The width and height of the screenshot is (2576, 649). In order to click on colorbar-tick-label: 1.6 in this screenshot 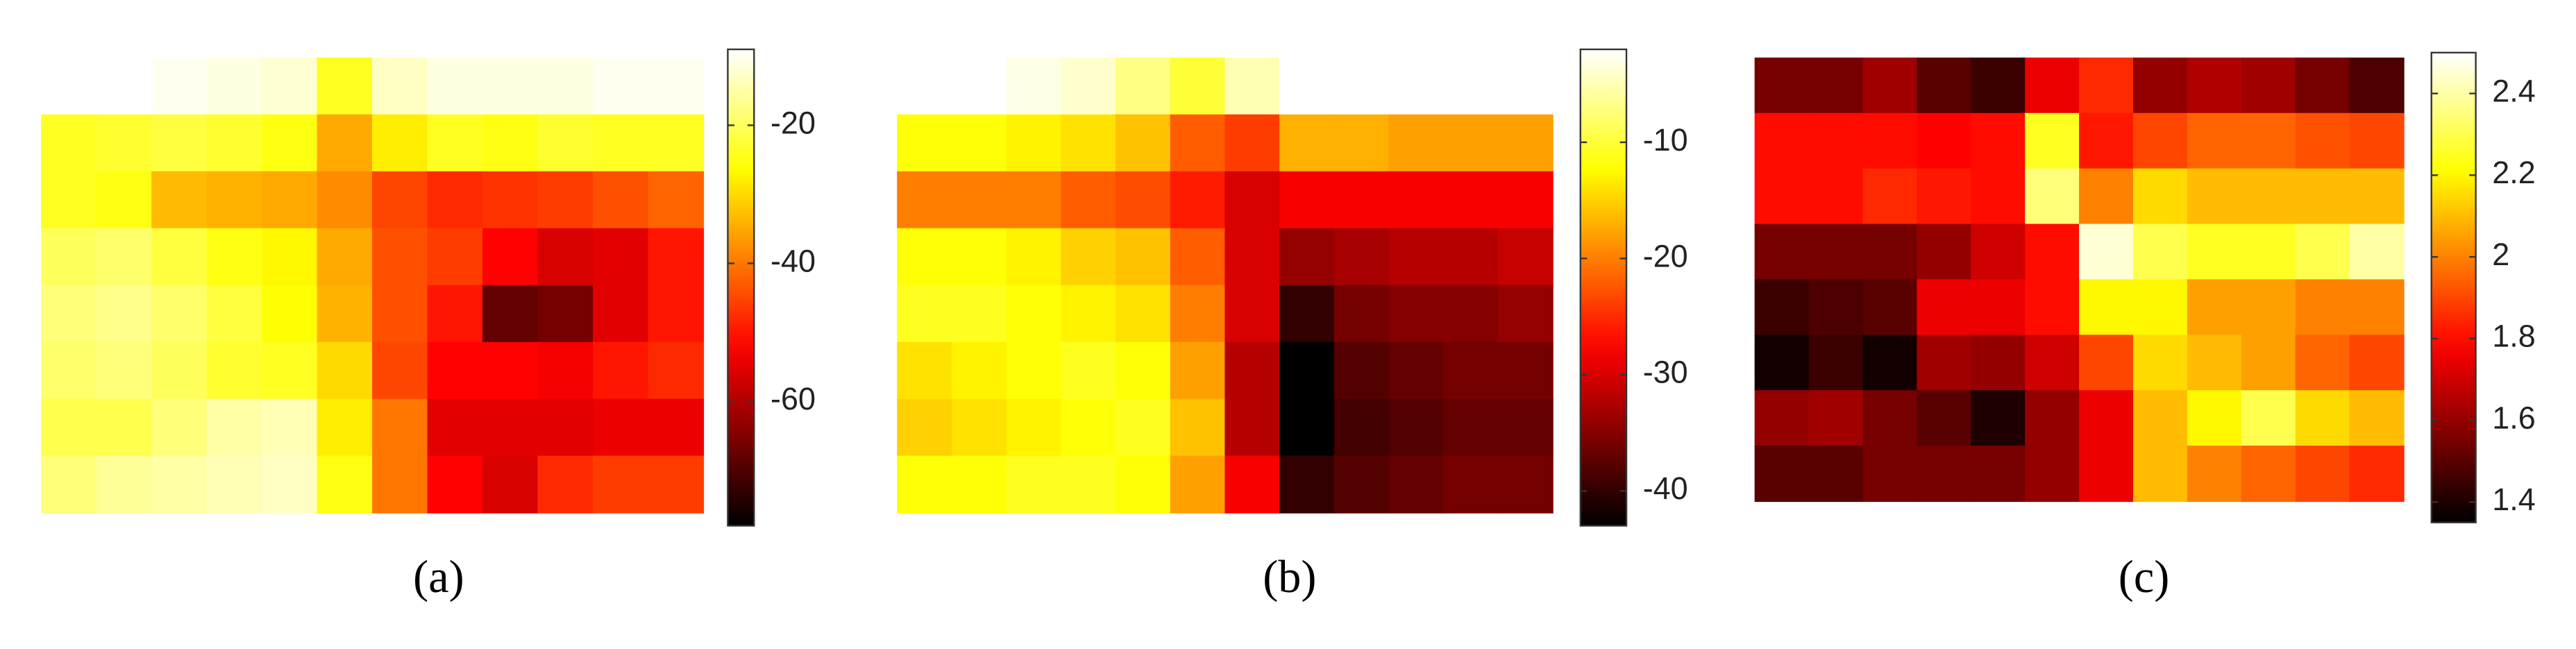, I will do `click(2514, 417)`.